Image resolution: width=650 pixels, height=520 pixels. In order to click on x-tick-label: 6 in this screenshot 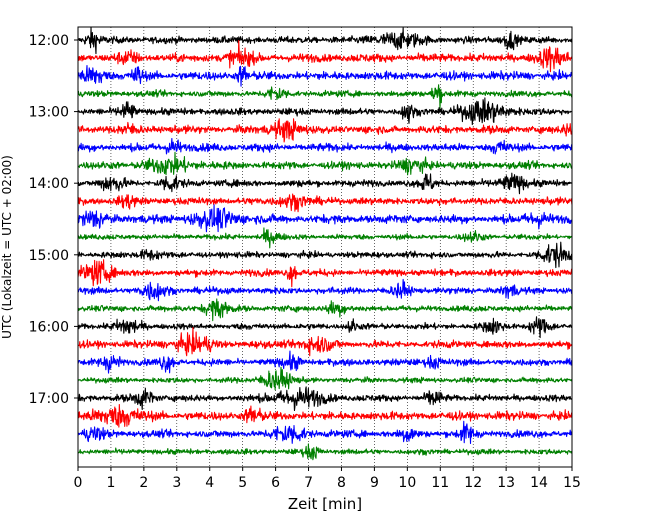, I will do `click(275, 483)`.